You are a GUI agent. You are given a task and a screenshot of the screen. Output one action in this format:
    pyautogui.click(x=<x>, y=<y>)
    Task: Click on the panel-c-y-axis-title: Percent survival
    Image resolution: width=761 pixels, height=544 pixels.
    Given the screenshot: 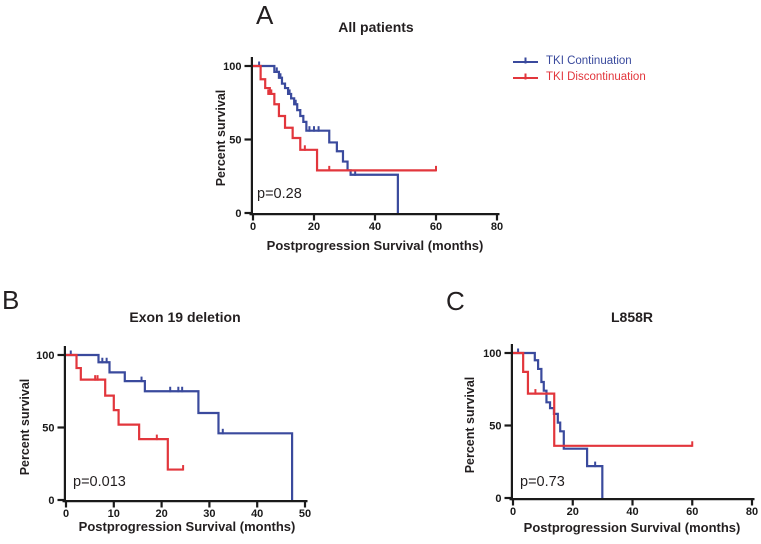 What is the action you would take?
    pyautogui.click(x=470, y=425)
    